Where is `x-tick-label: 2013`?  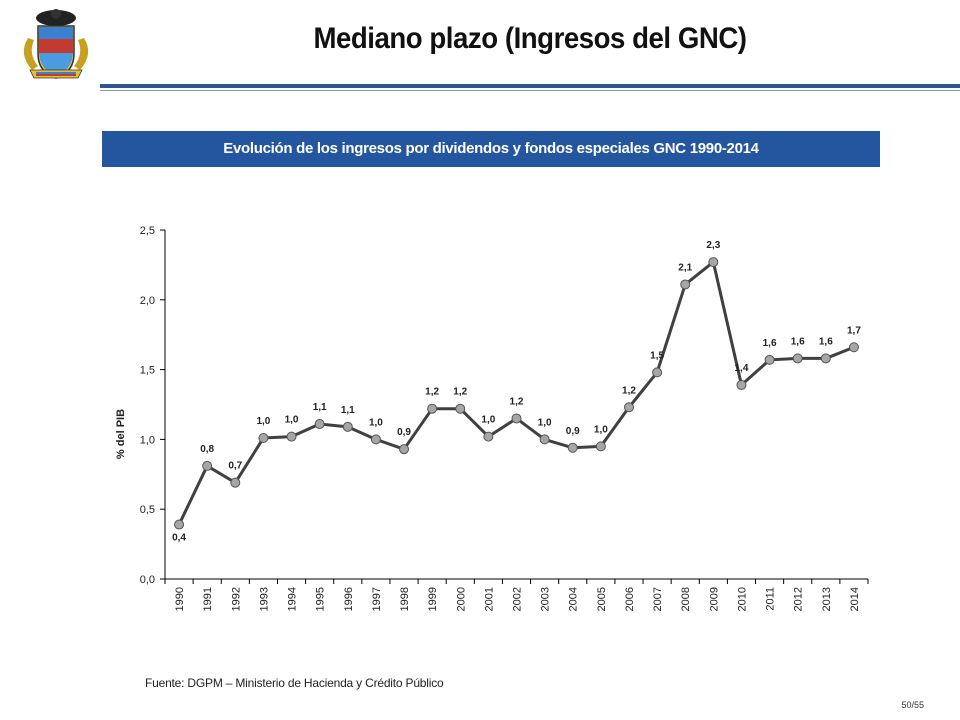
x-tick-label: 2013 is located at coordinates (827, 599).